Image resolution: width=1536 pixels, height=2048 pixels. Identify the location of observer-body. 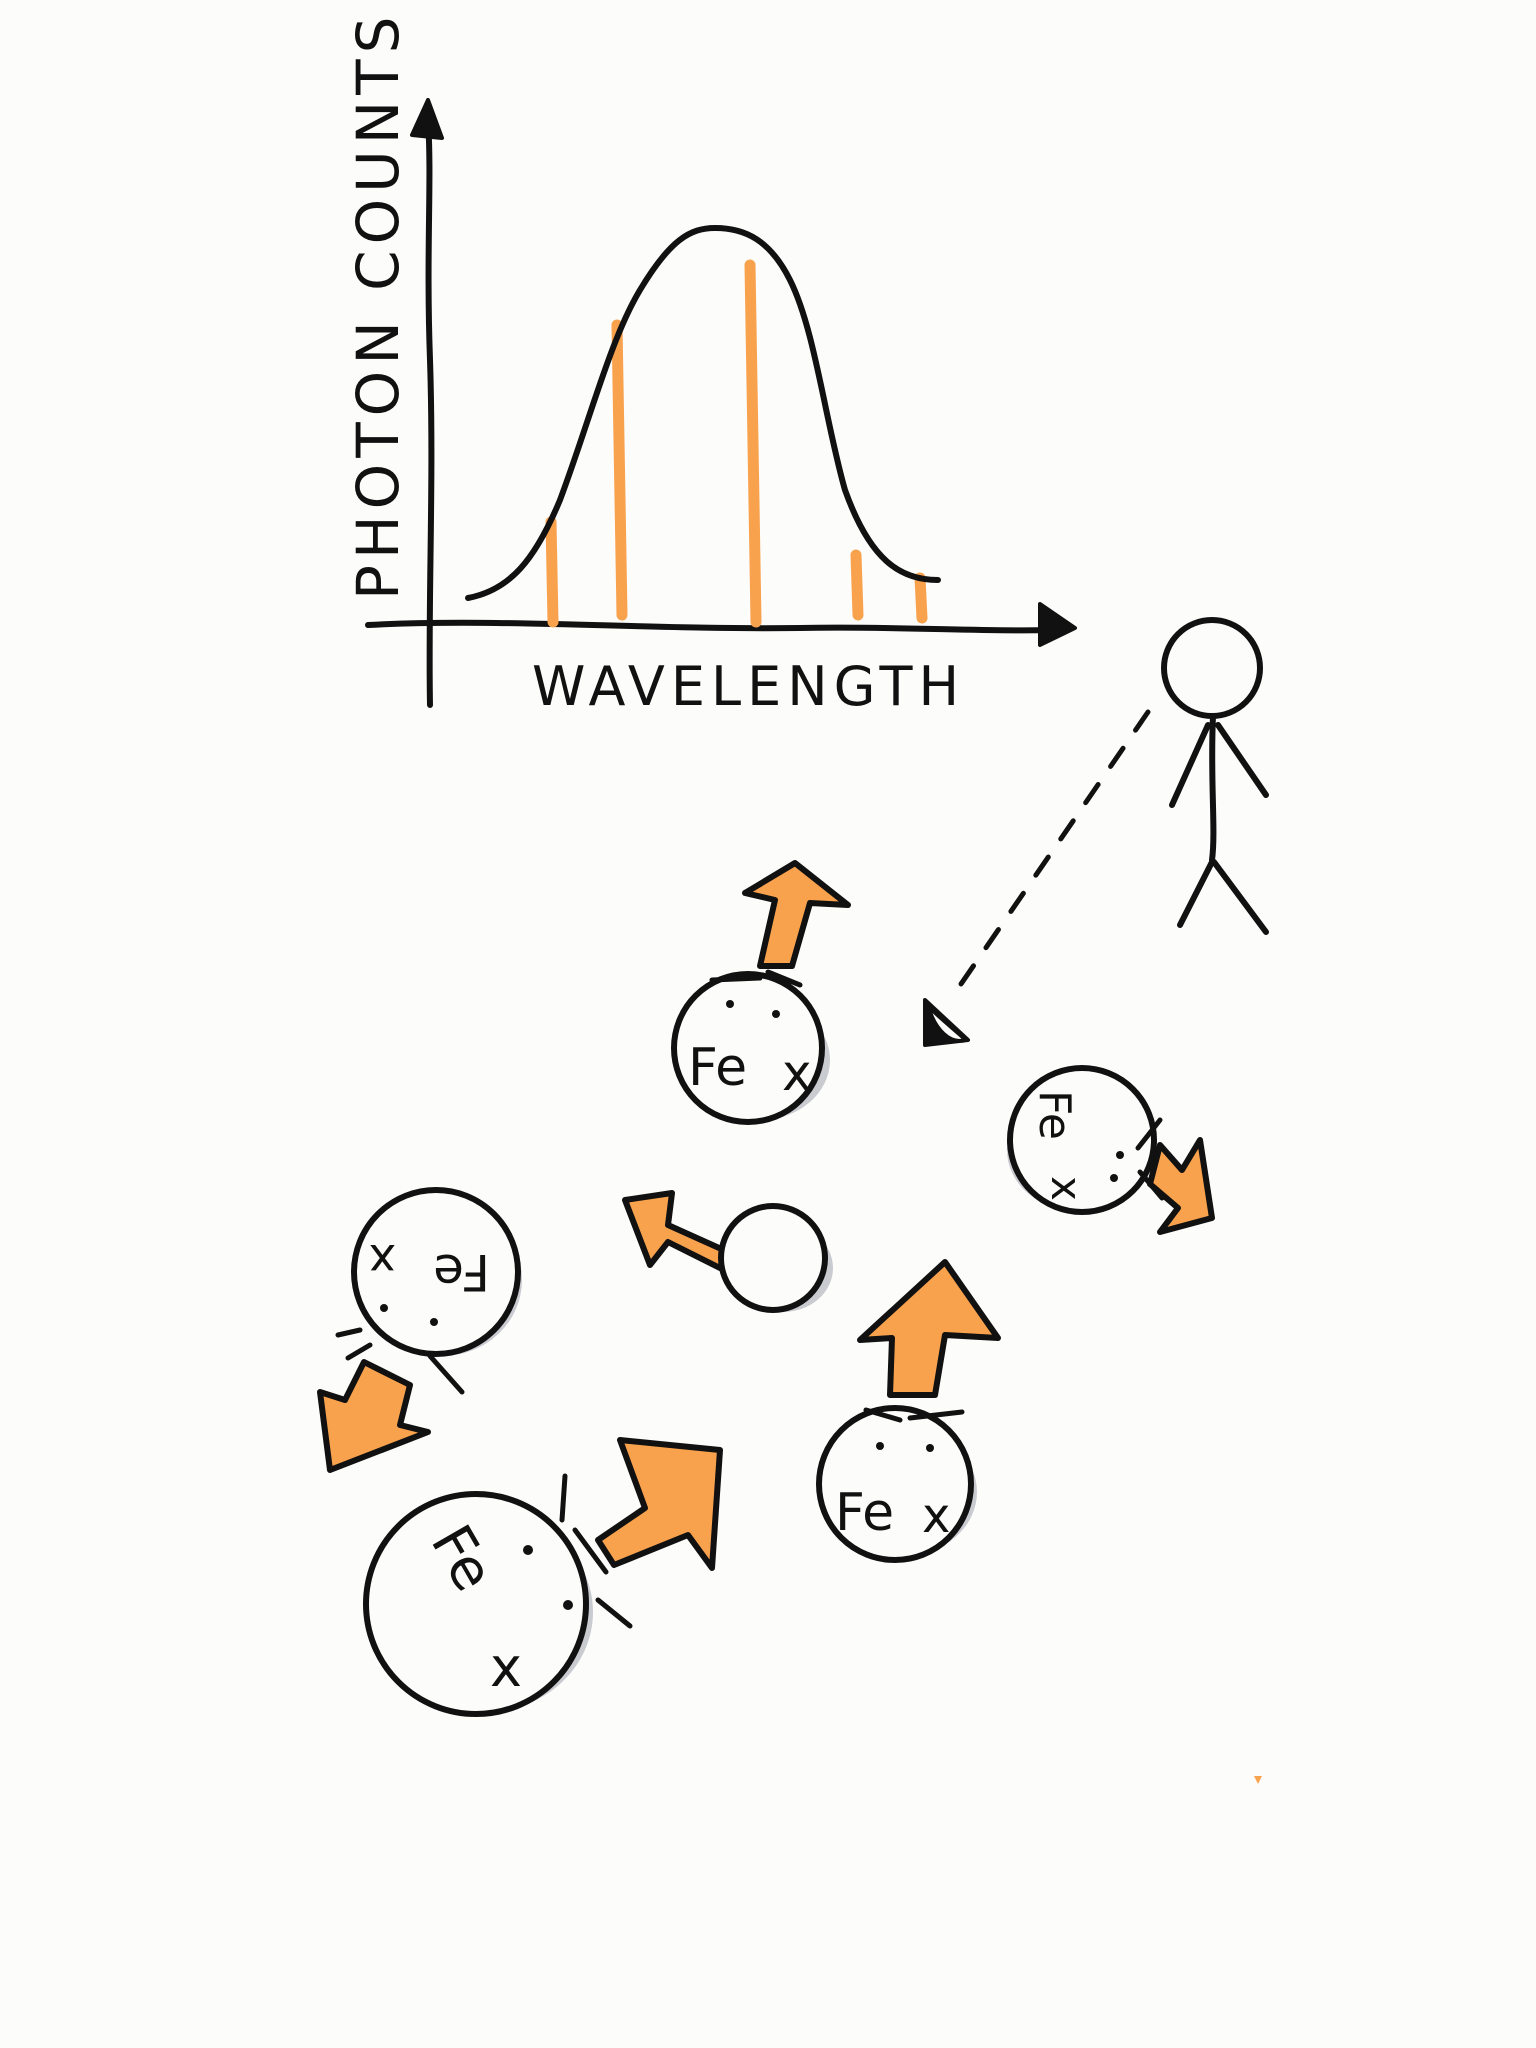
(1213, 788).